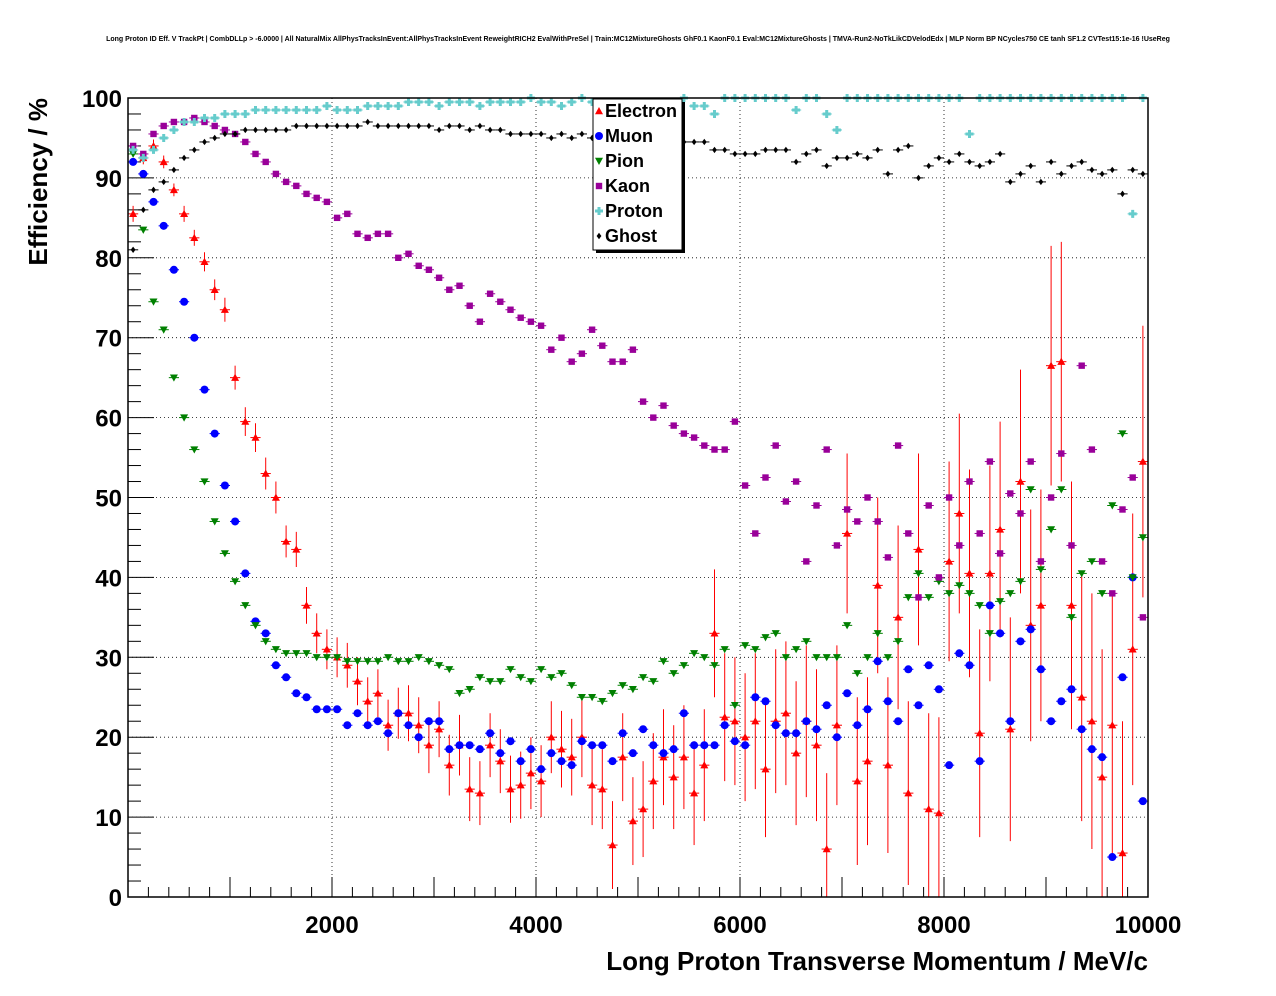 The image size is (1276, 996). I want to click on y-tick-label: 30, so click(108, 658).